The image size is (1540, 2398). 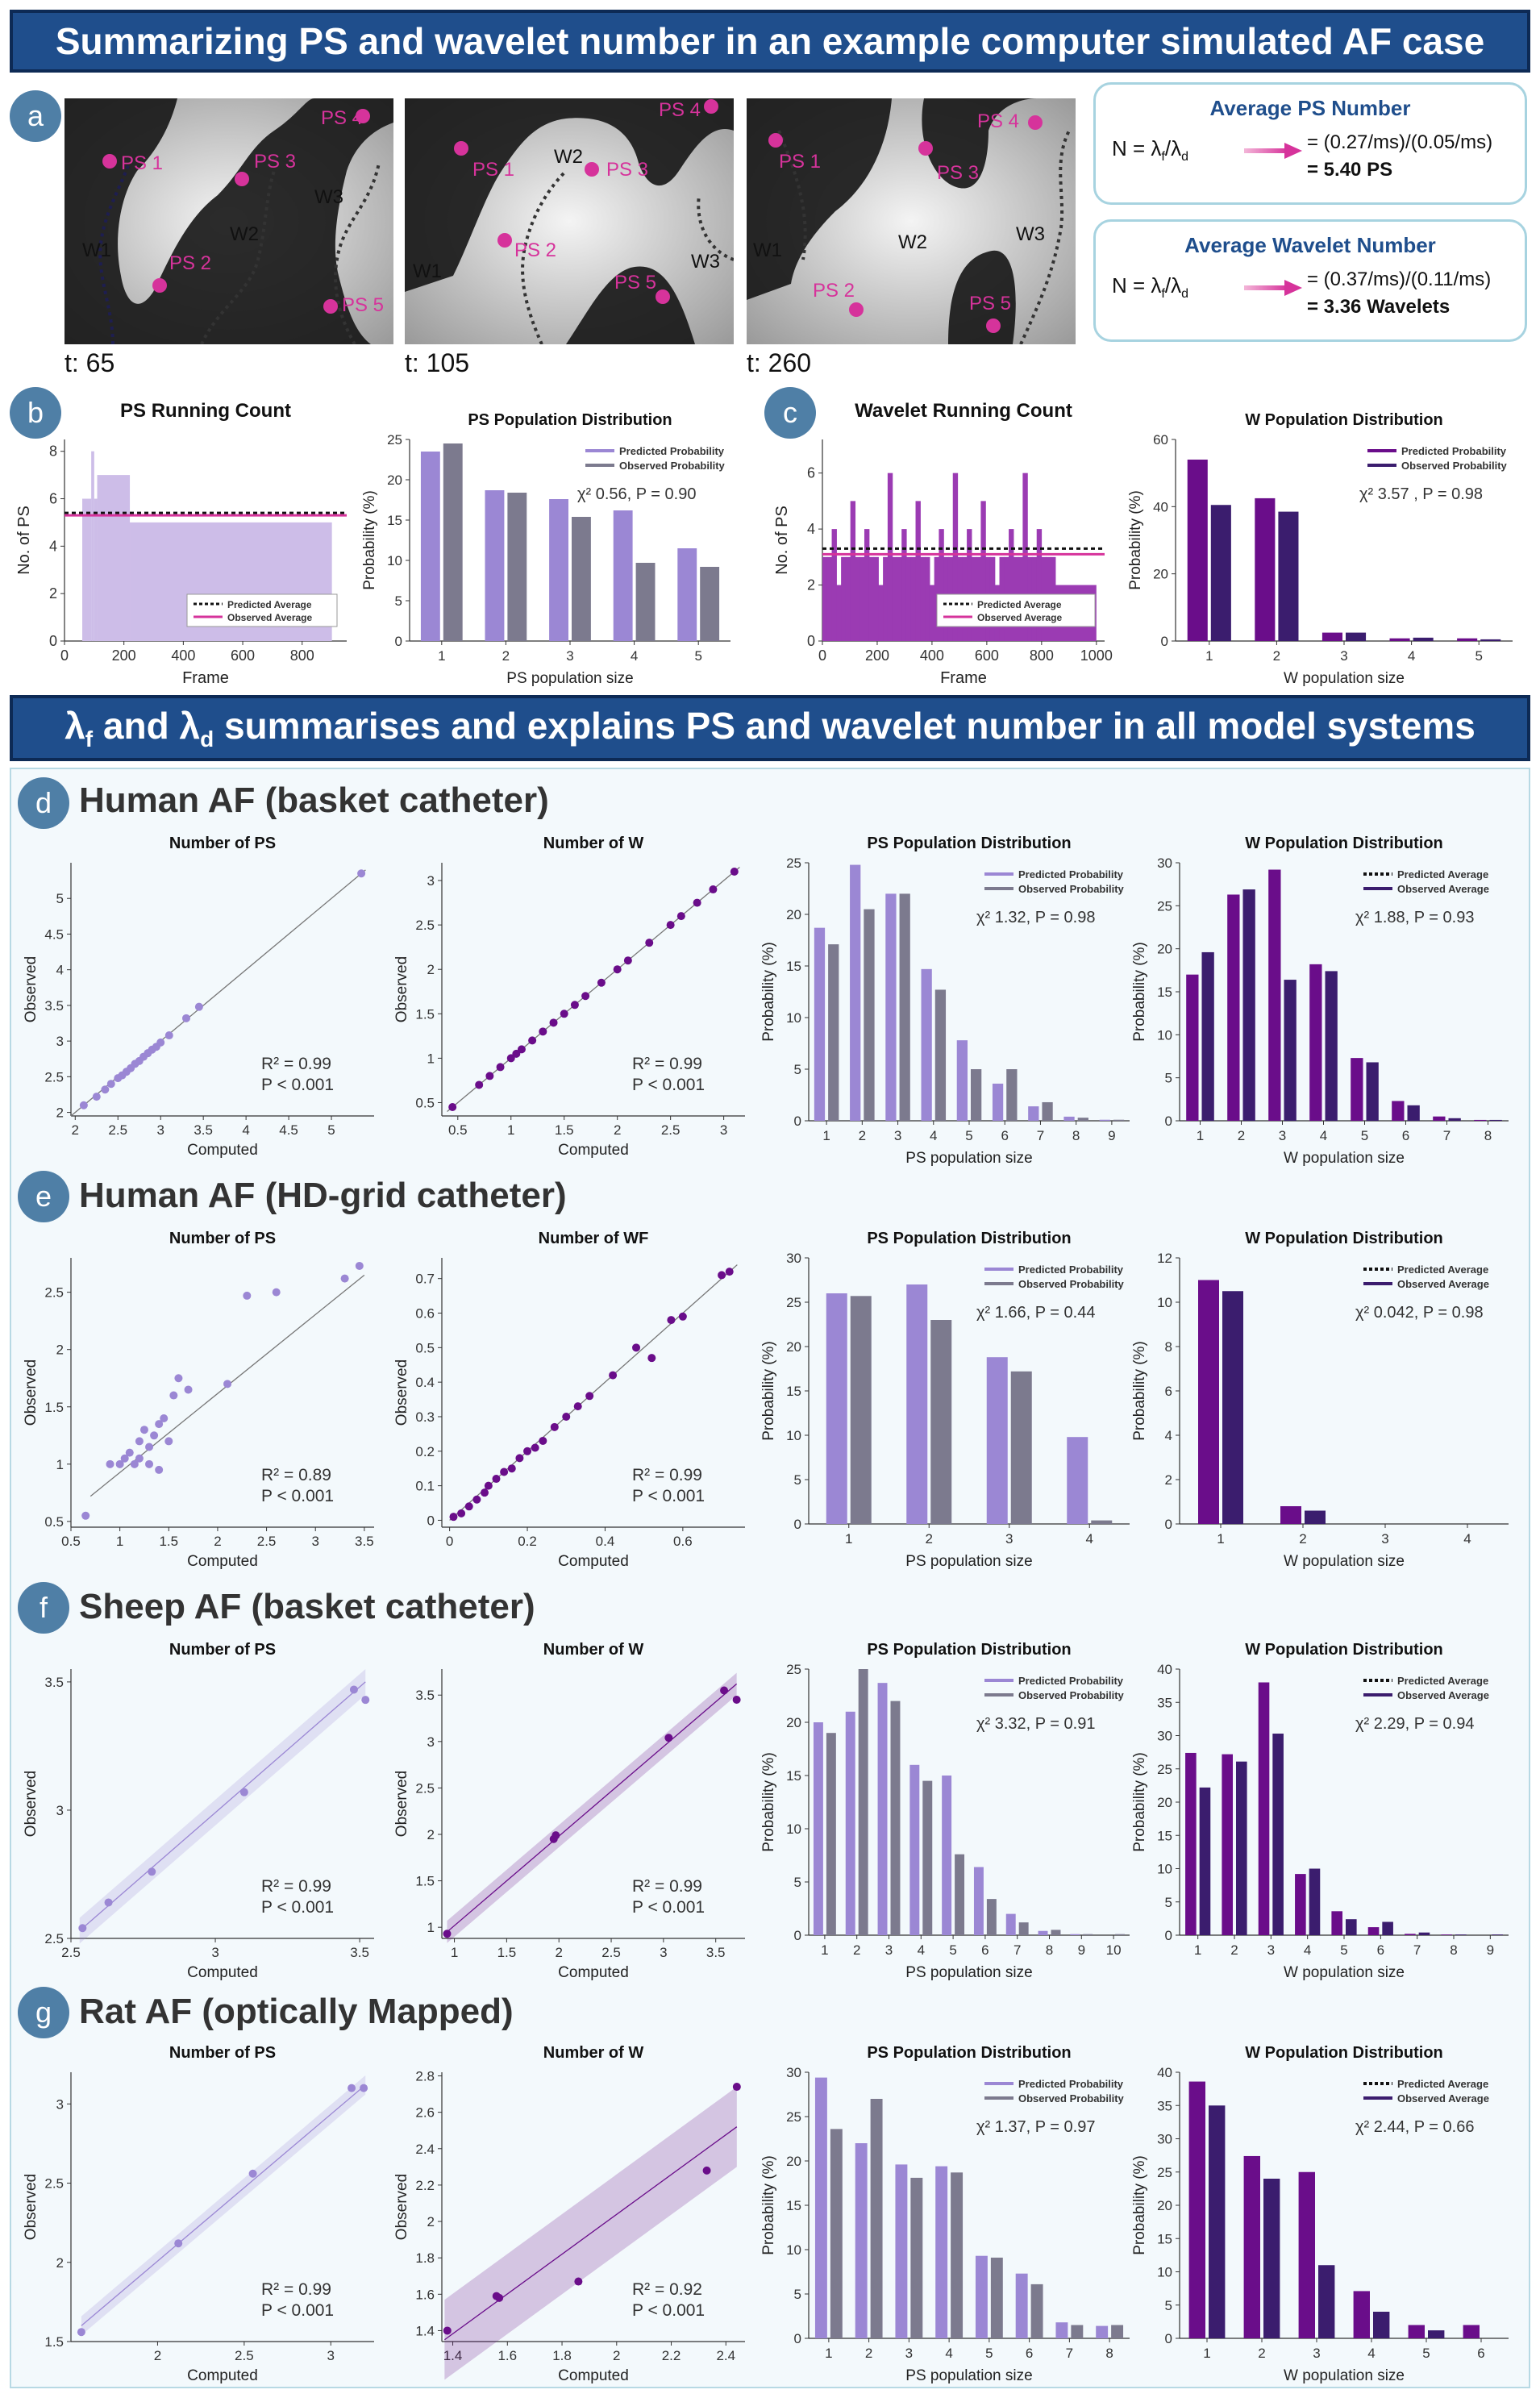 I want to click on x-tick-label: 5, so click(x=1343, y=1950).